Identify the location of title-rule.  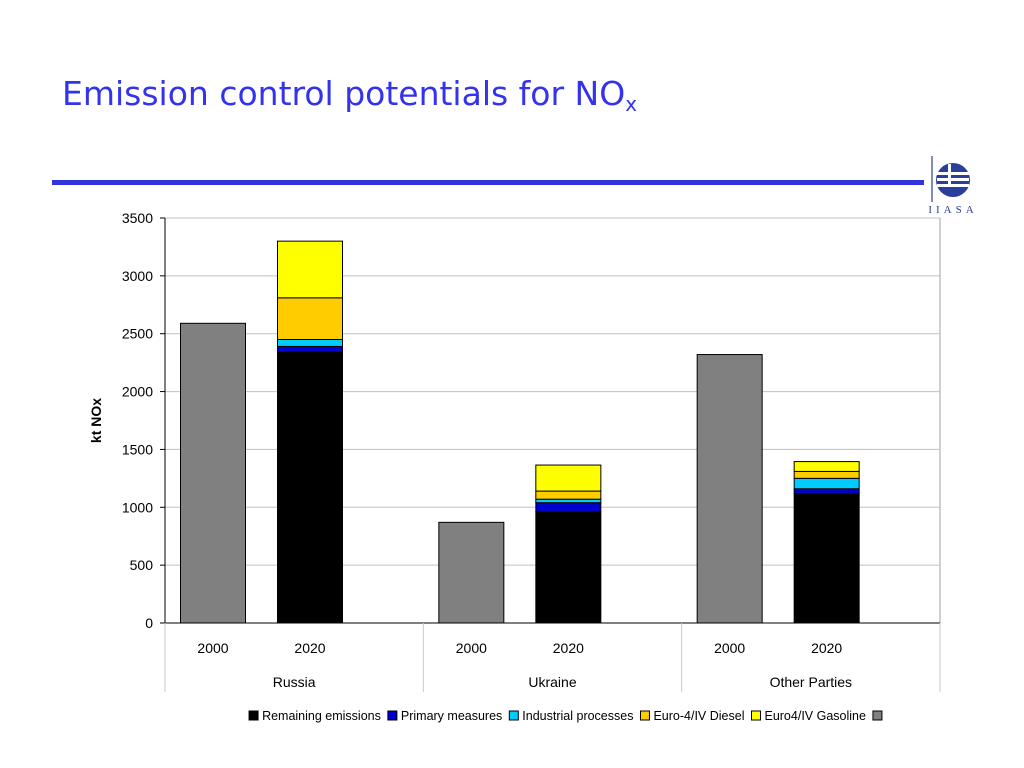
(488, 182).